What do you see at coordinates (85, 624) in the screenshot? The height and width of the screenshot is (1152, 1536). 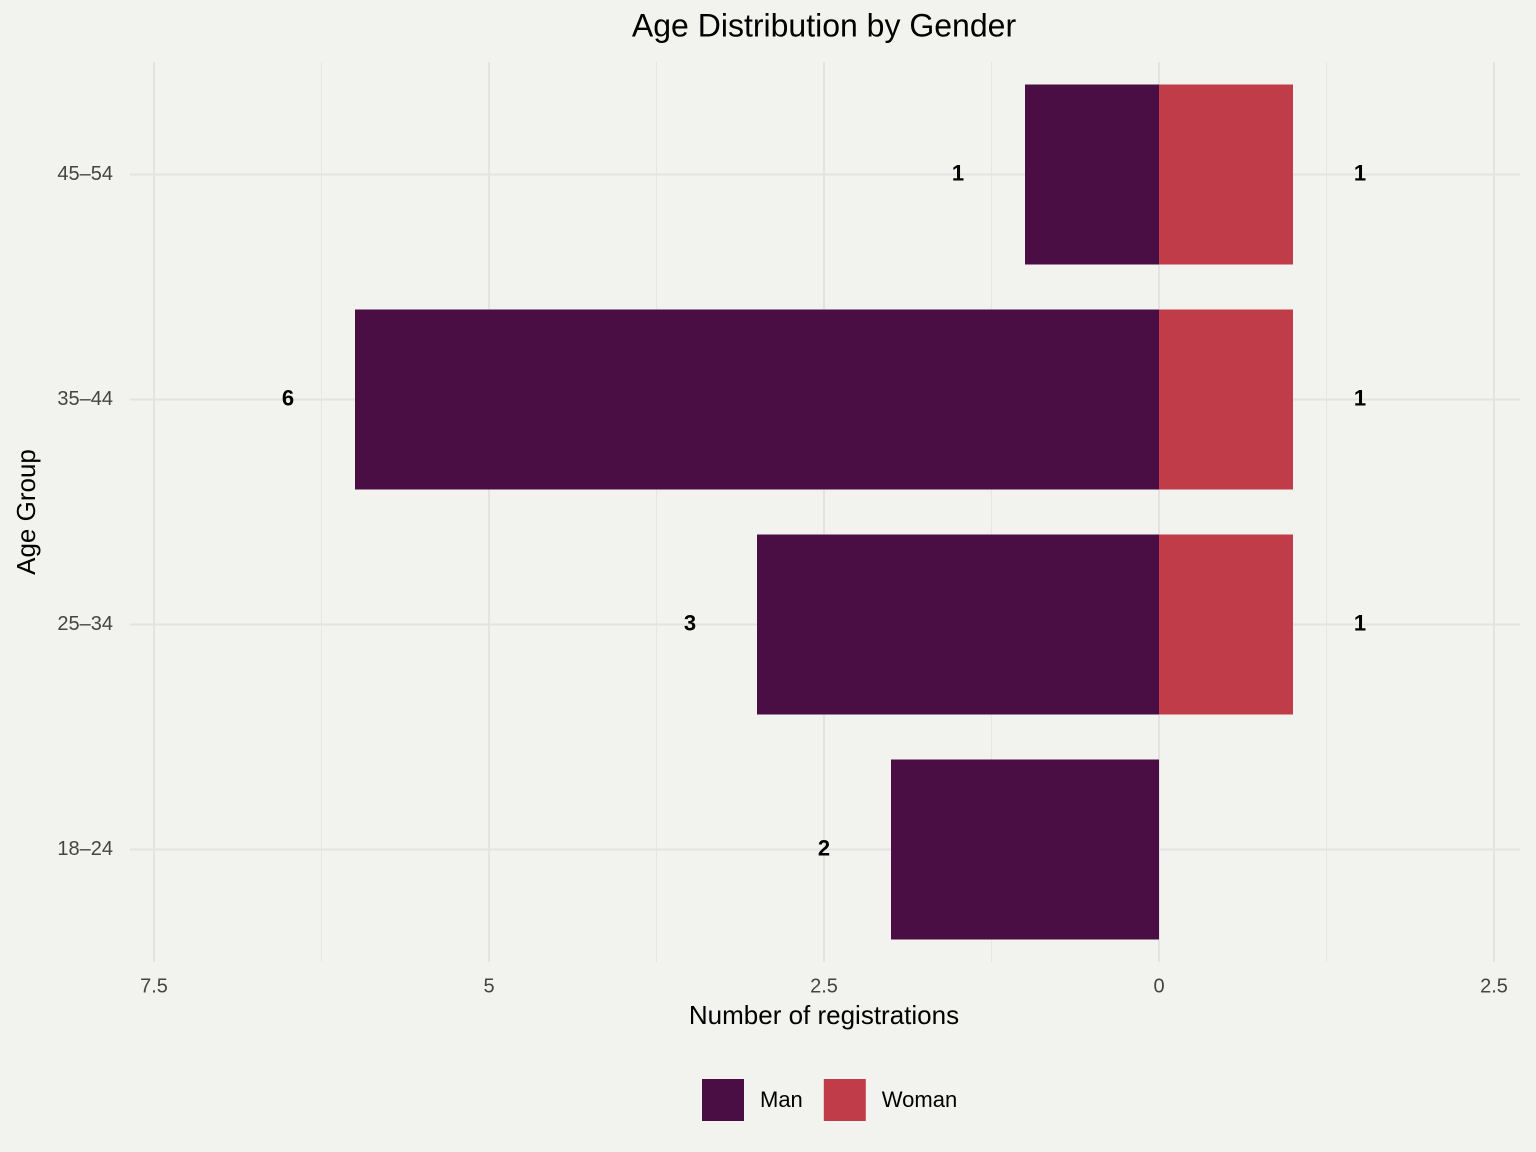 I see `y-tick-label: 25–34` at bounding box center [85, 624].